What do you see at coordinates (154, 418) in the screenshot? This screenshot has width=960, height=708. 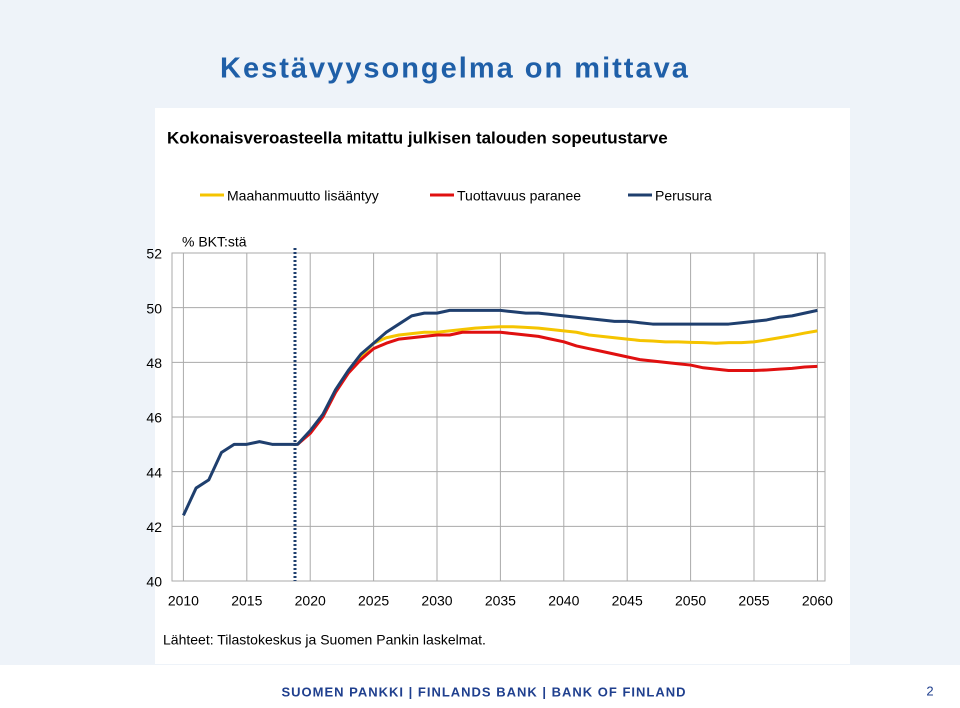 I see `y-tick-label: 46` at bounding box center [154, 418].